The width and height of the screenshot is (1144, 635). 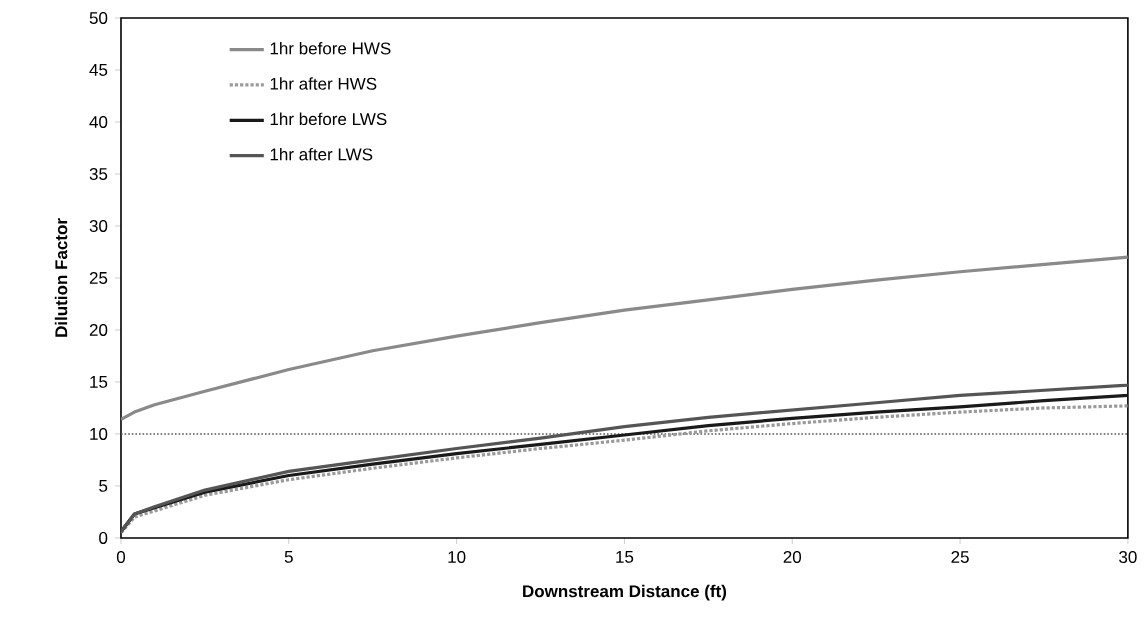 I want to click on legend-label: 1hr before HWS, so click(x=330, y=48).